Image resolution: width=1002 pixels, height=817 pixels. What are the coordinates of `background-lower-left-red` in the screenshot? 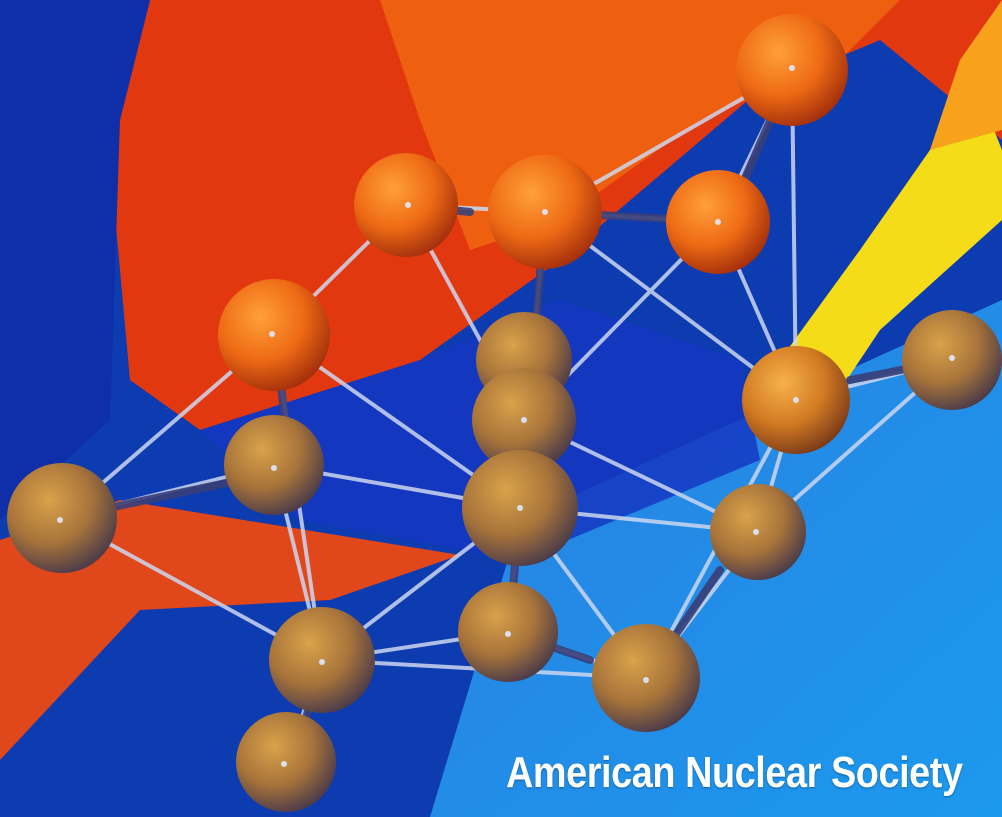 It's located at (230, 630).